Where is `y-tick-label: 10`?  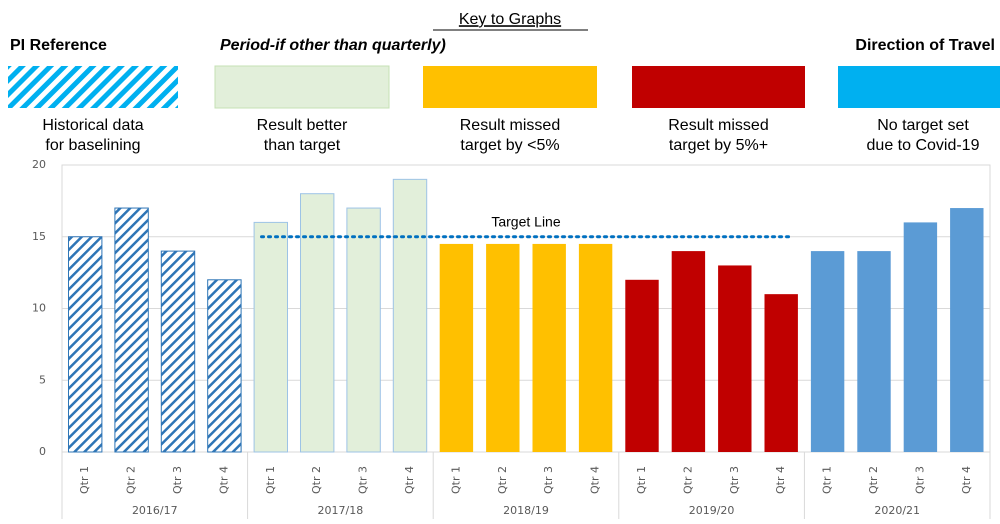 y-tick-label: 10 is located at coordinates (39, 308).